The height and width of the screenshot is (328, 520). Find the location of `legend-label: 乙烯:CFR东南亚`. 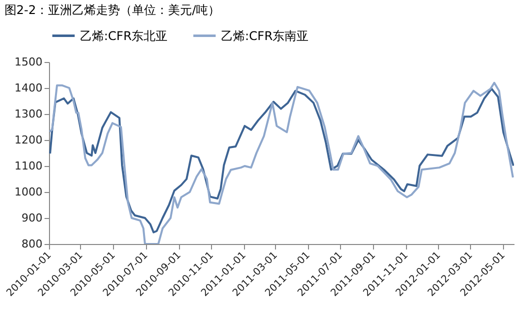

legend-label: 乙烯:CFR东南亚 is located at coordinates (265, 35).